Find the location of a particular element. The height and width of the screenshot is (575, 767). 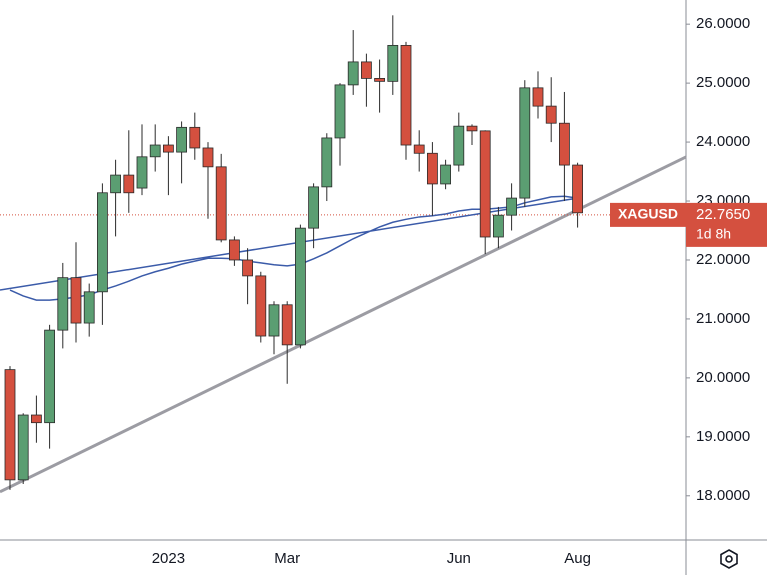

y-tick-label: 21.0000 is located at coordinates (723, 318).